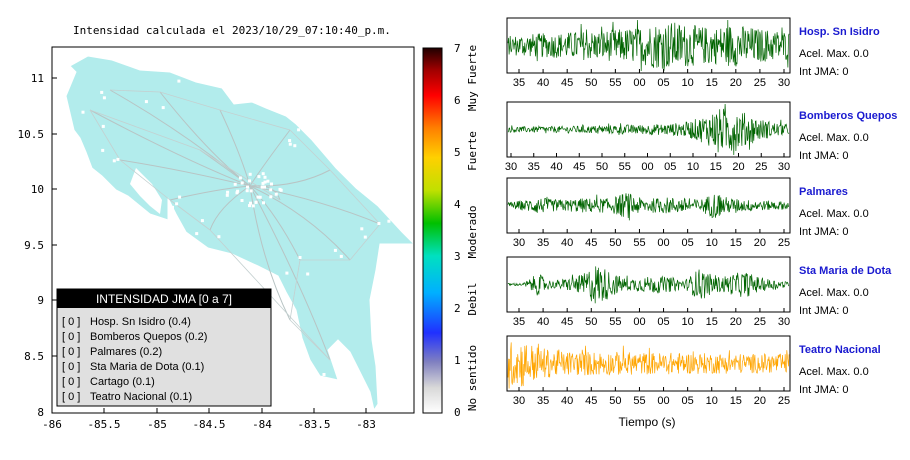 The height and width of the screenshot is (460, 910). What do you see at coordinates (313, 424) in the screenshot?
I see `x-tick: -83.5` at bounding box center [313, 424].